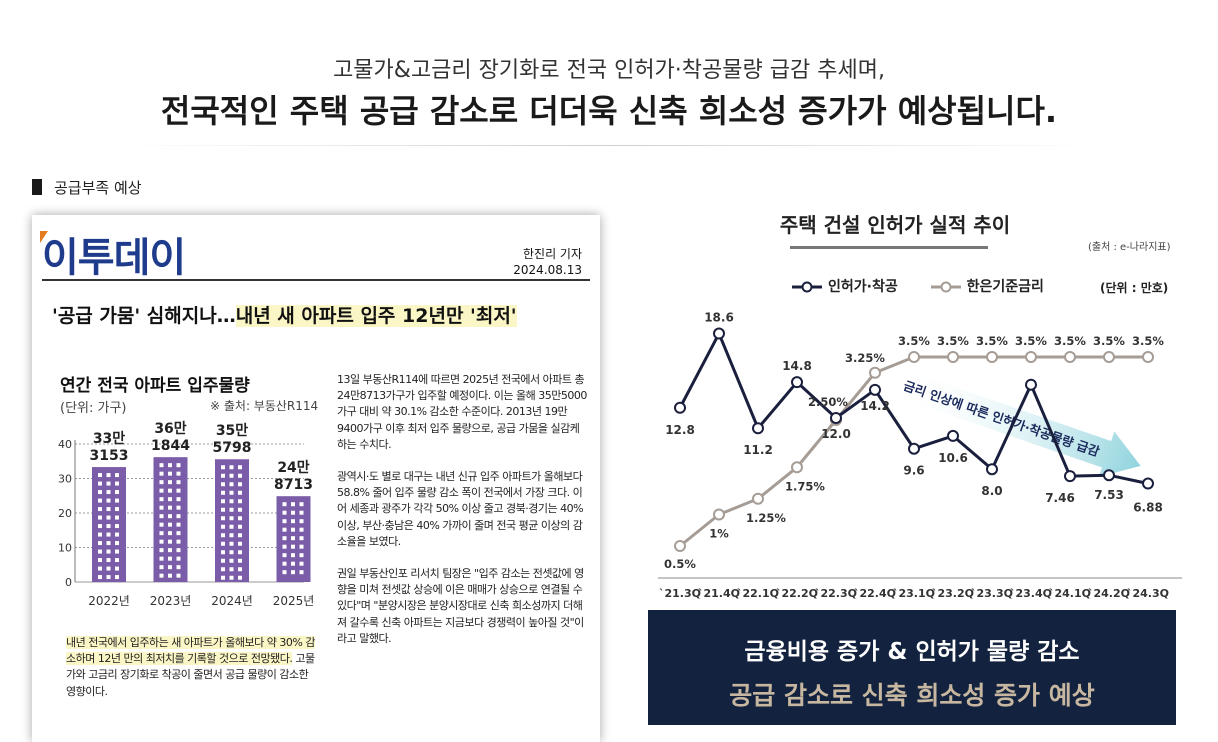 This screenshot has width=1218, height=742. What do you see at coordinates (1129, 247) in the screenshot?
I see `line-chart-source: (출처 : e-나라지표)` at bounding box center [1129, 247].